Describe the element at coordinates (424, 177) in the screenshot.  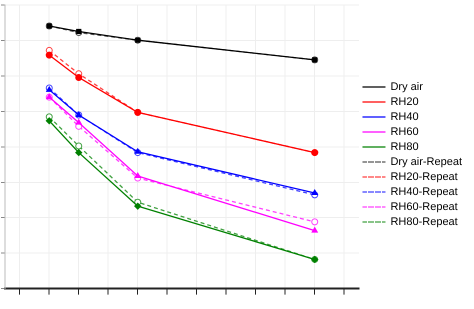
I see `legend-label: RH20-Repeat` at that location.